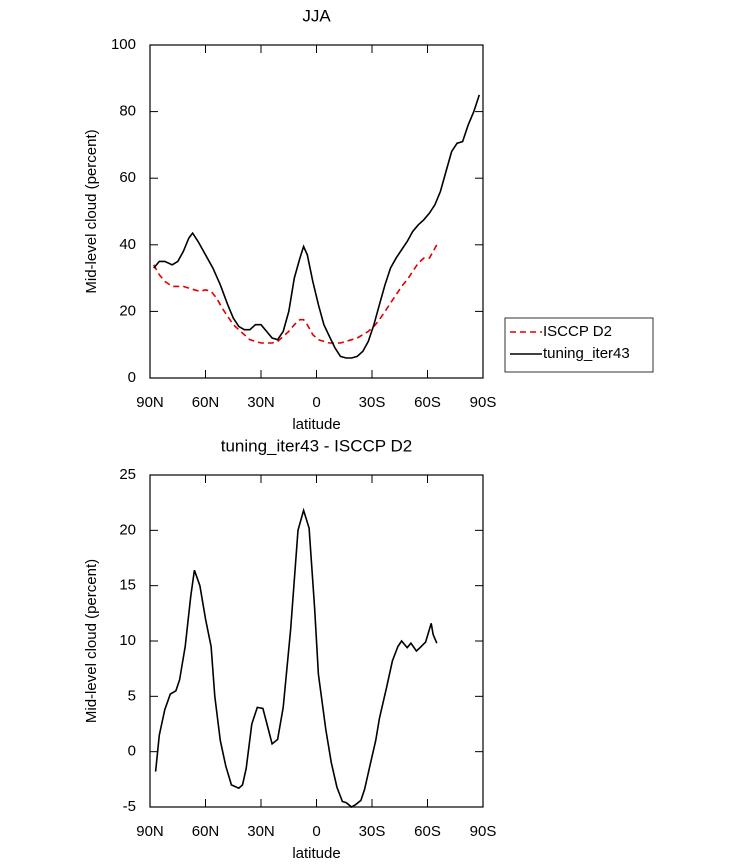 Image resolution: width=733 pixels, height=866 pixels. What do you see at coordinates (129, 806) in the screenshot?
I see `y-tick-label: -5` at bounding box center [129, 806].